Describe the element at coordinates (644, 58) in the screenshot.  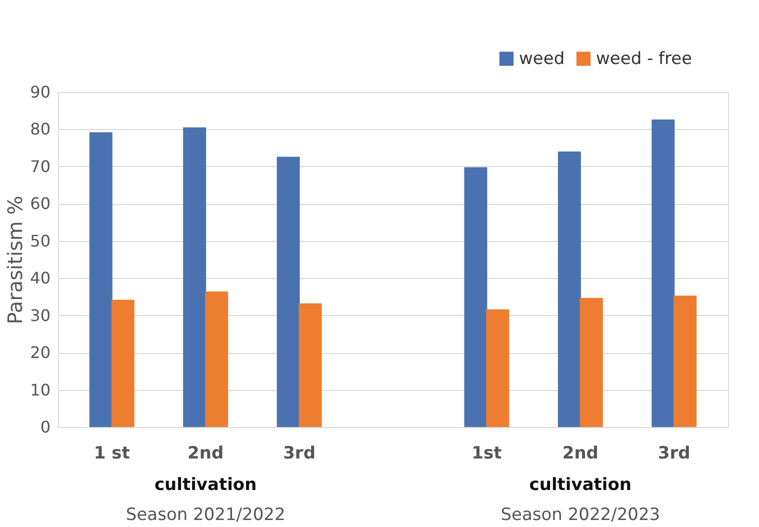
I see `legend-label: weed - free` at that location.